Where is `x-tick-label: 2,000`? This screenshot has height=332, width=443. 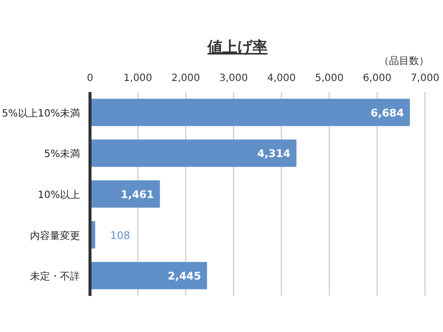
x-tick-label: 2,000 is located at coordinates (185, 78).